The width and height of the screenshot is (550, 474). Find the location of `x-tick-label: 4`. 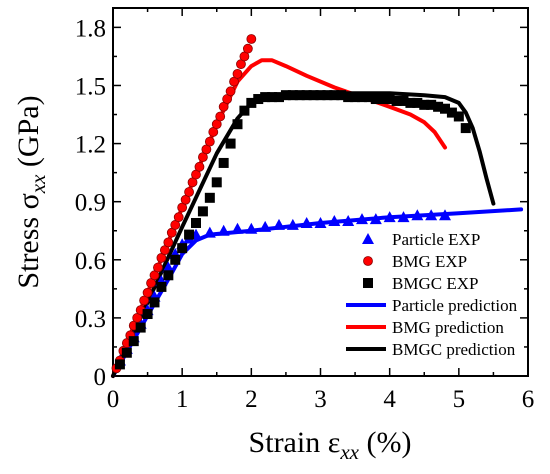

x-tick-label: 4 is located at coordinates (389, 399).